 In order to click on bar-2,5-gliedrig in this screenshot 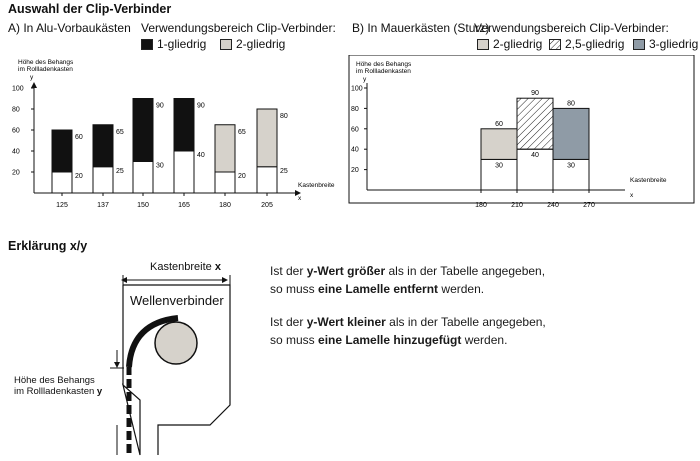, I will do `click(535, 123)`.